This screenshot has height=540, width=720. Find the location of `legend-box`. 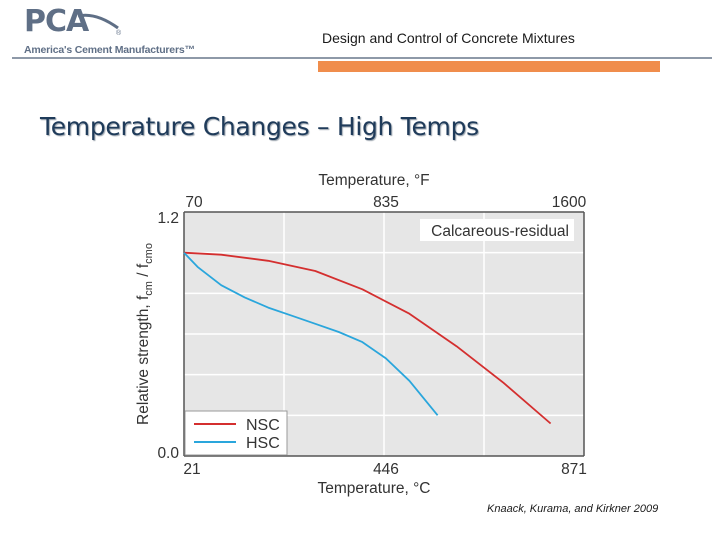

legend-box is located at coordinates (236, 433).